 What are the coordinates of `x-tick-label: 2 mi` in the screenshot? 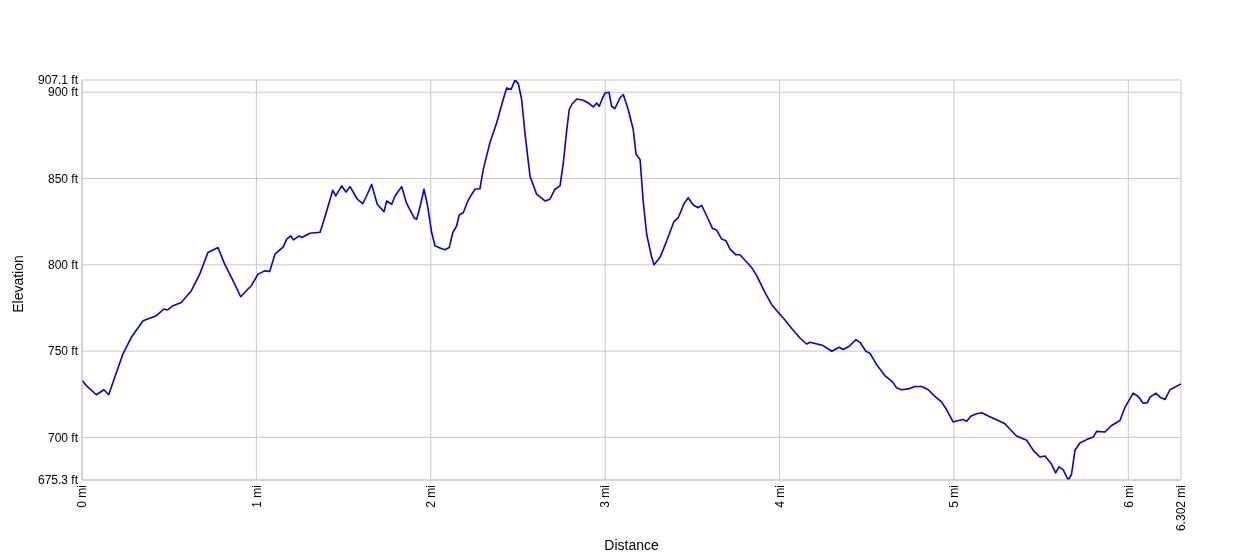 It's located at (430, 496).